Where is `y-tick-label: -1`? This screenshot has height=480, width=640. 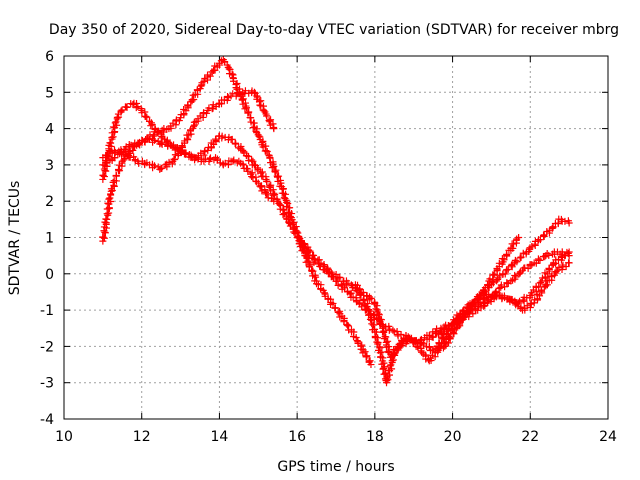
y-tick-label: -1 is located at coordinates (47, 311).